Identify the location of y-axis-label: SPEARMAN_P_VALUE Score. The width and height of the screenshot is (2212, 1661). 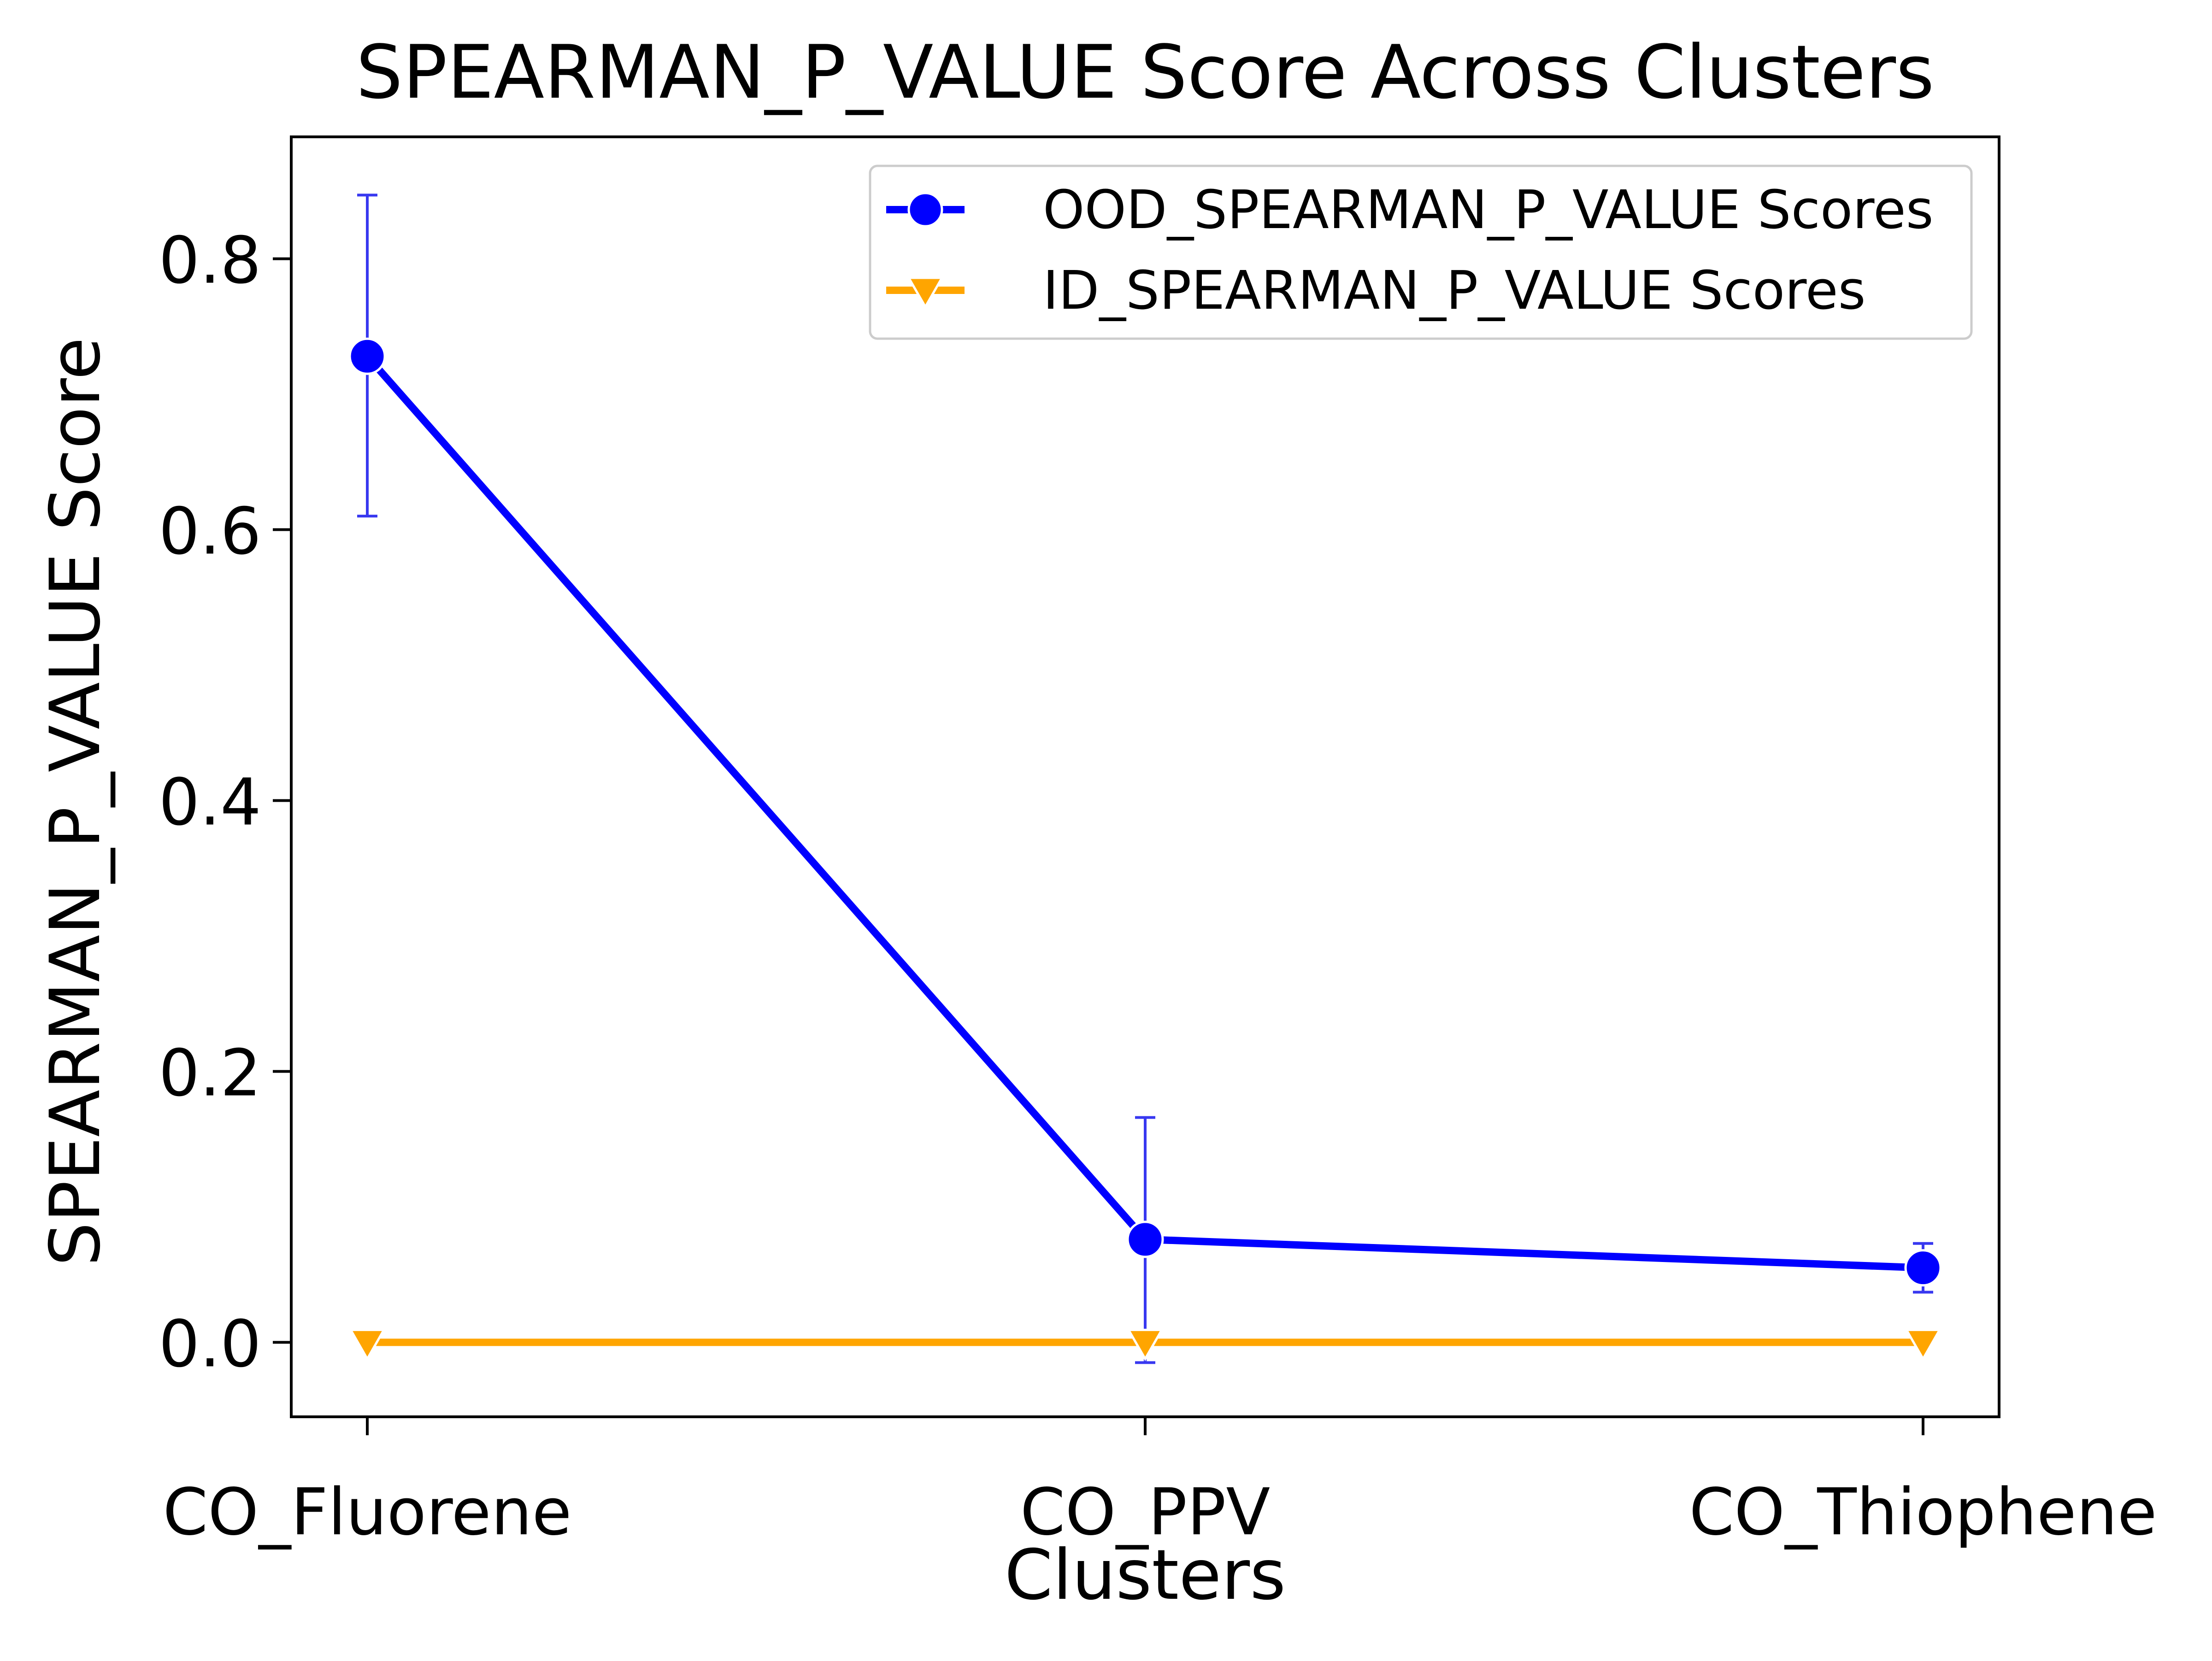
(75, 801).